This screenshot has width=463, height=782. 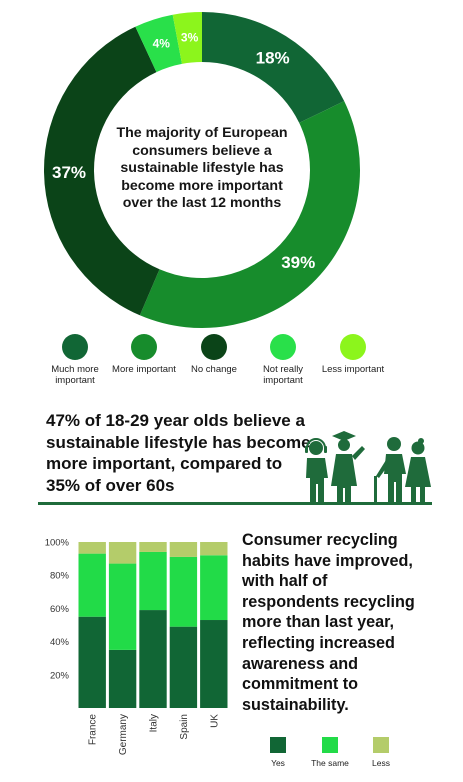 What do you see at coordinates (60, 642) in the screenshot?
I see `y-tick-label: 40%` at bounding box center [60, 642].